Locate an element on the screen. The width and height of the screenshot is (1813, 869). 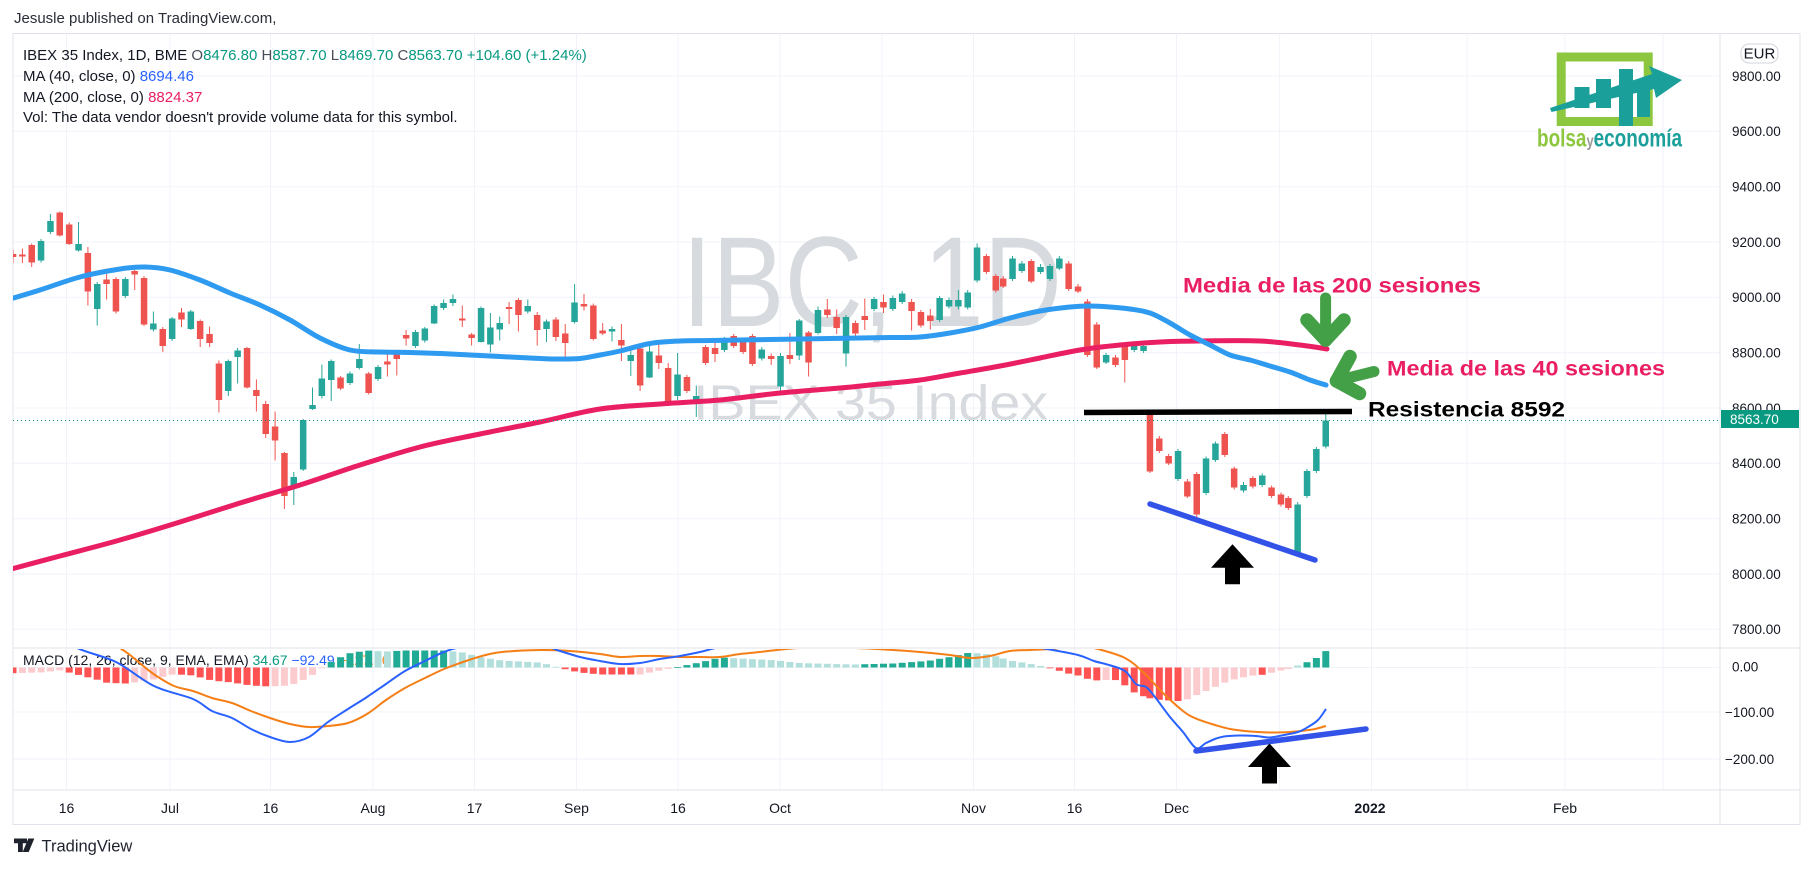
svg-text: EUR is located at coordinates (1760, 54).